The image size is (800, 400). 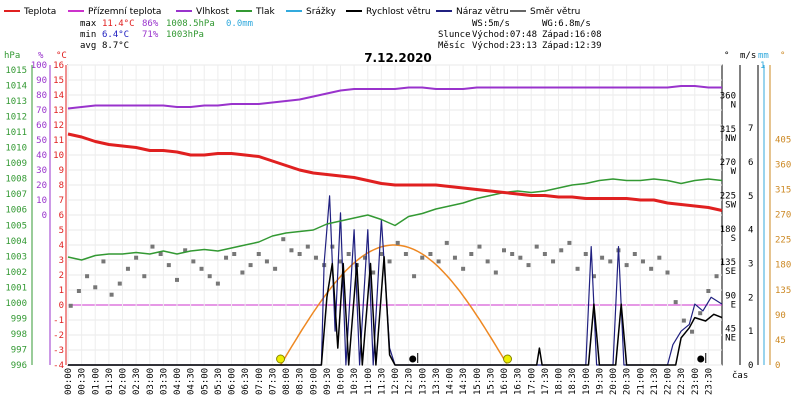 I want to click on legend-label-humidity: Vlhkost, so click(x=212, y=12).